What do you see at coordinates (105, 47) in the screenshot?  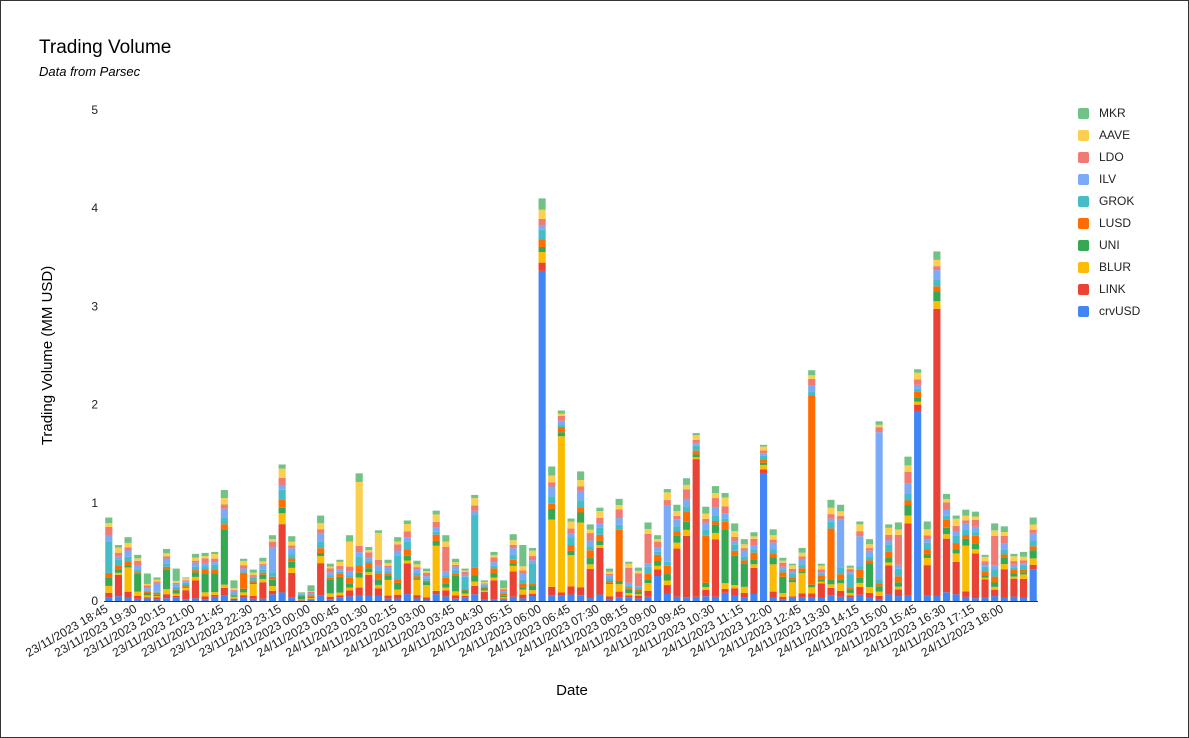 I see `chart-title: Trading Volume` at bounding box center [105, 47].